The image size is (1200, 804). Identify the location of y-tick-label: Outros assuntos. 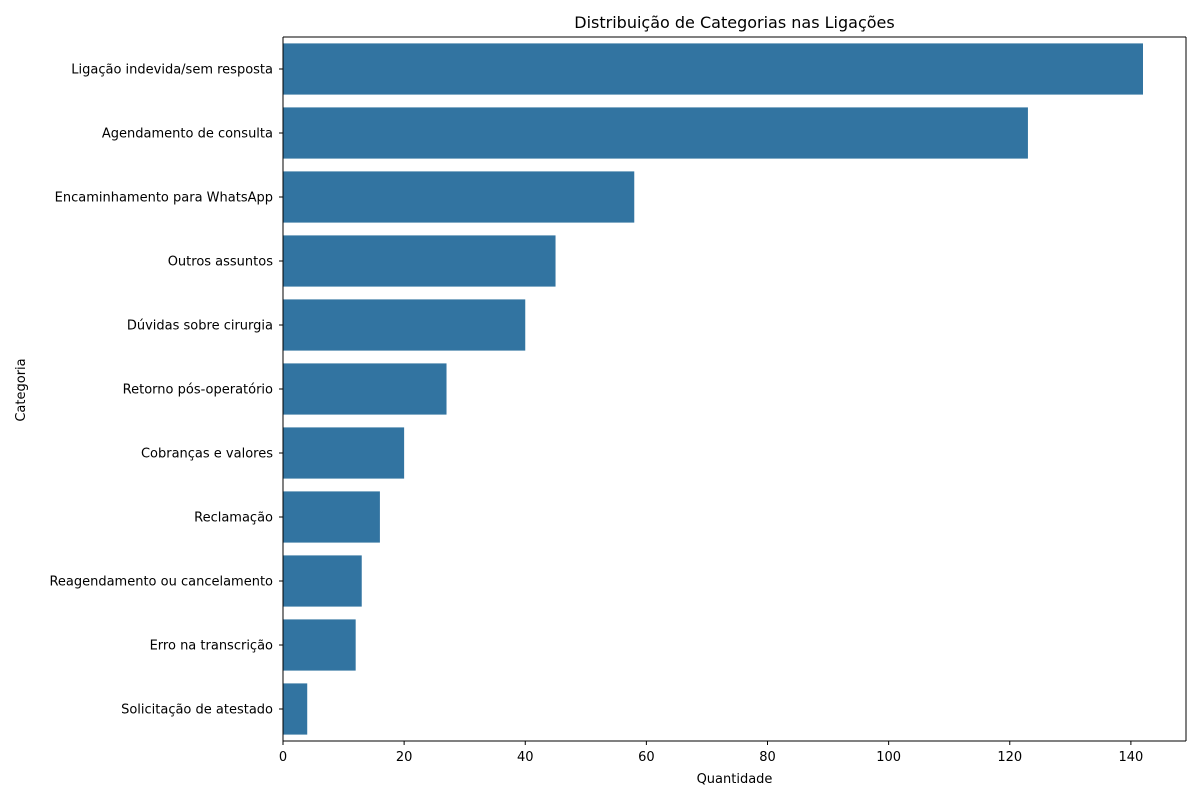
(221, 262).